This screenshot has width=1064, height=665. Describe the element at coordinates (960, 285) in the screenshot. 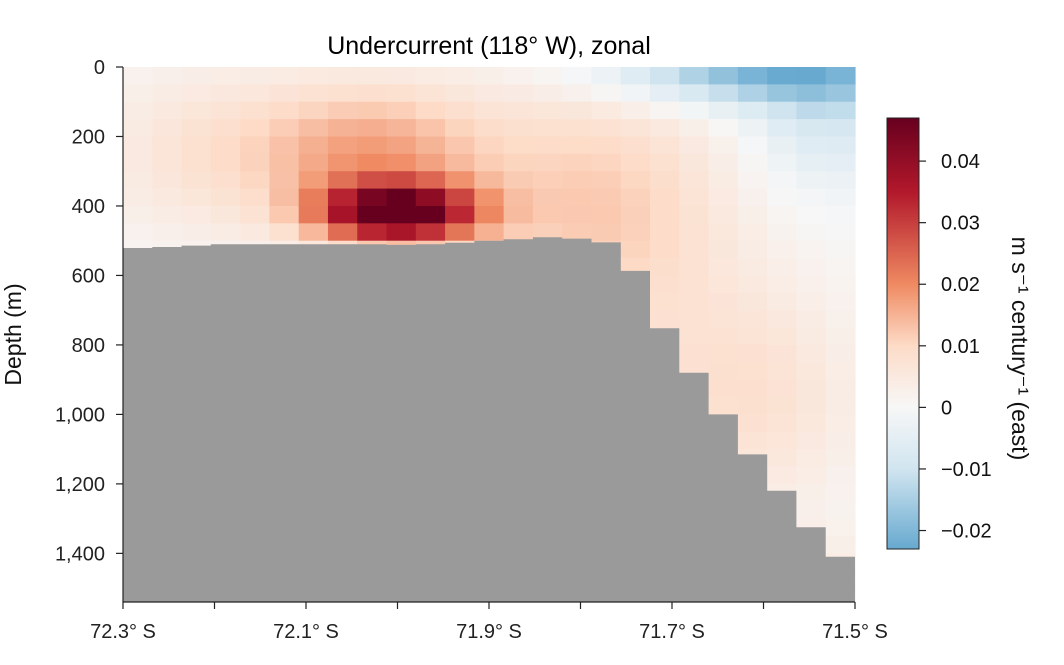

I see `colorbar-tick-label: 0.02` at that location.